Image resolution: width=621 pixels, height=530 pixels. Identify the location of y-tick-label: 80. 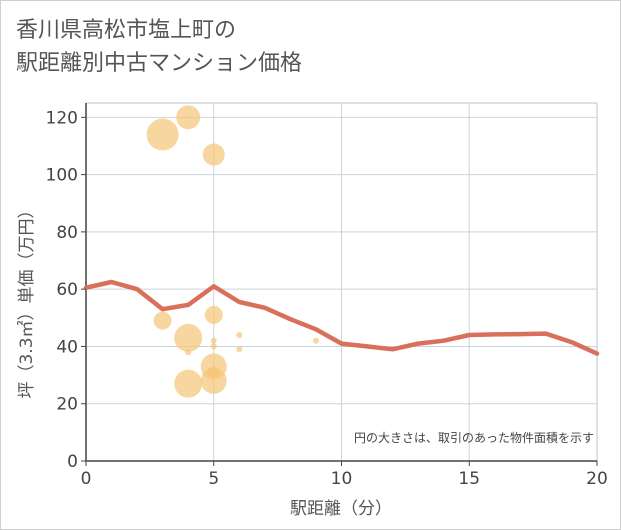
(67, 233).